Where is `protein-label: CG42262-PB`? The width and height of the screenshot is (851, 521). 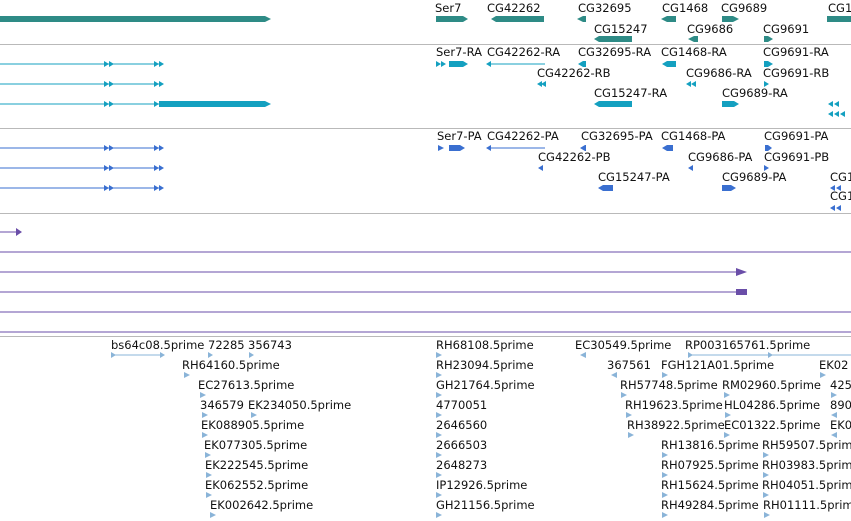
protein-label: CG42262-PB is located at coordinates (574, 157).